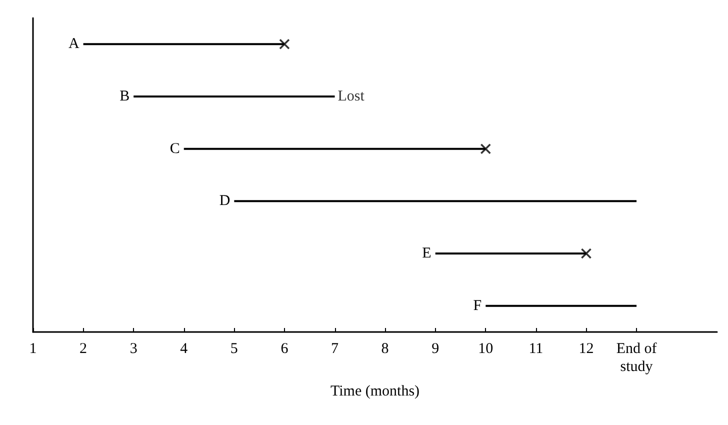  I want to click on x-tick-label: 3, so click(134, 349).